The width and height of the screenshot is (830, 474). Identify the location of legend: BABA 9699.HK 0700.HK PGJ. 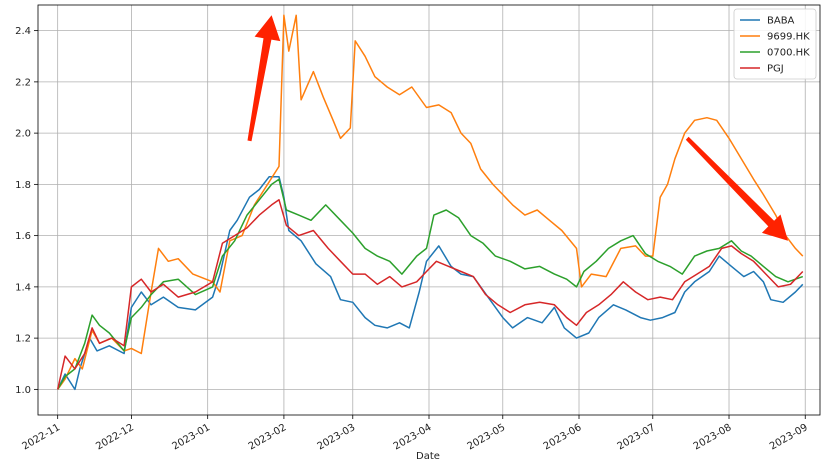
(775, 44).